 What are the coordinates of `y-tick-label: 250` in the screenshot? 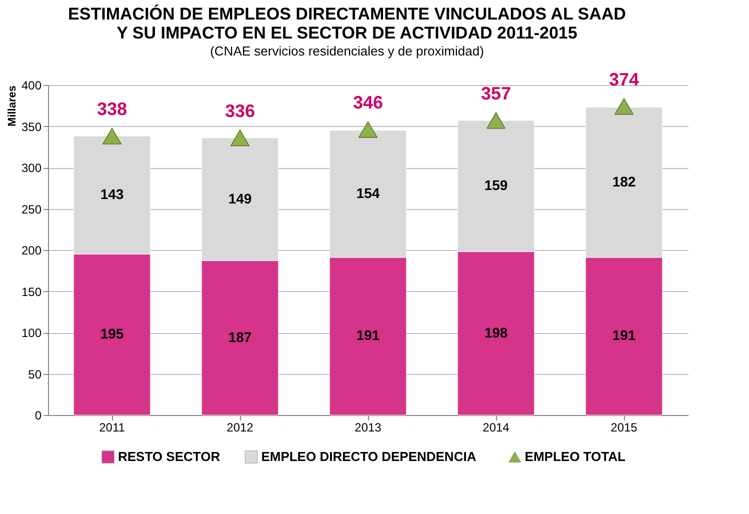 It's located at (31, 209).